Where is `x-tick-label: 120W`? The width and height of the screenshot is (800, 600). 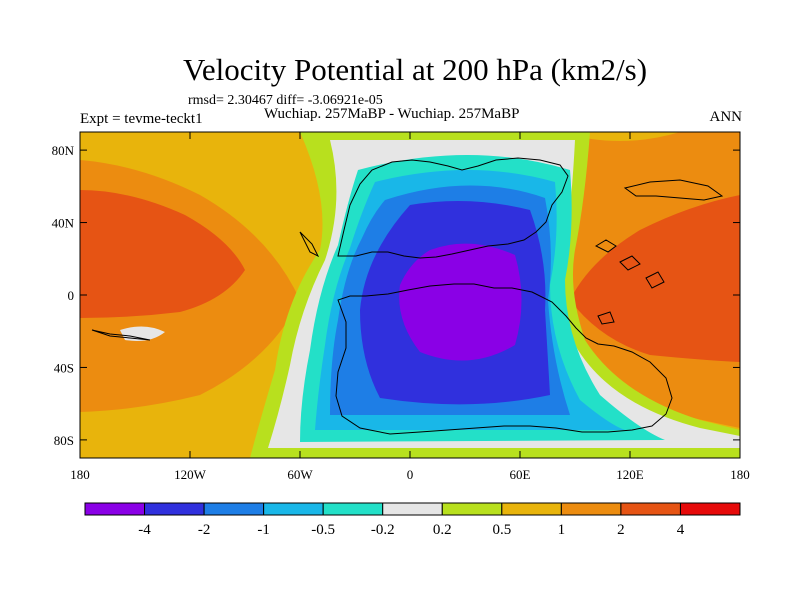 x-tick-label: 120W is located at coordinates (190, 474).